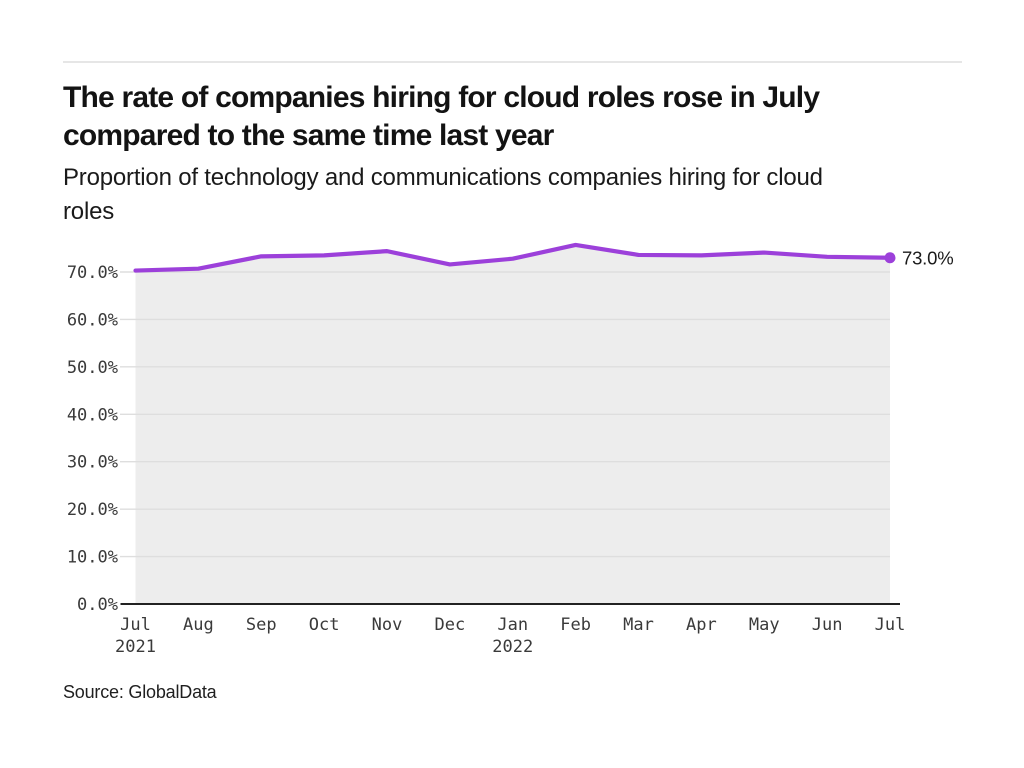 The width and height of the screenshot is (1024, 768). I want to click on x-tick-label: Sep, so click(261, 625).